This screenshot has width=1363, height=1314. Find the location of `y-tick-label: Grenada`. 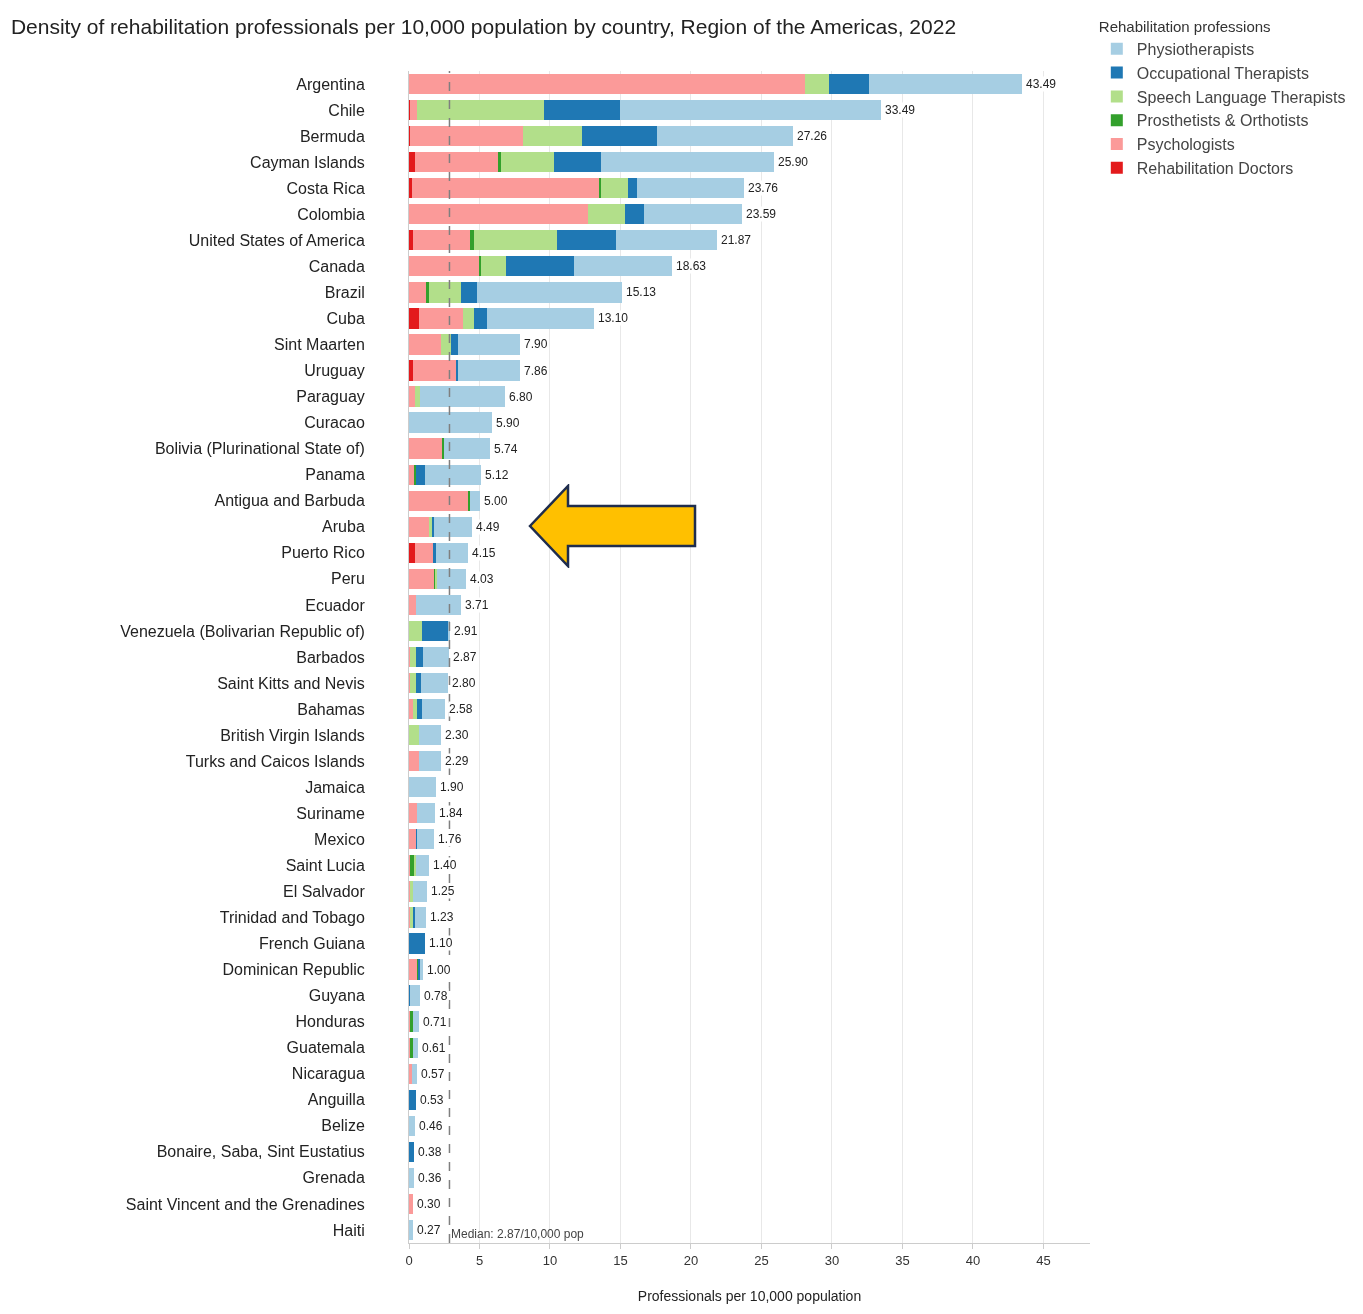

y-tick-label: Grenada is located at coordinates (333, 1178).